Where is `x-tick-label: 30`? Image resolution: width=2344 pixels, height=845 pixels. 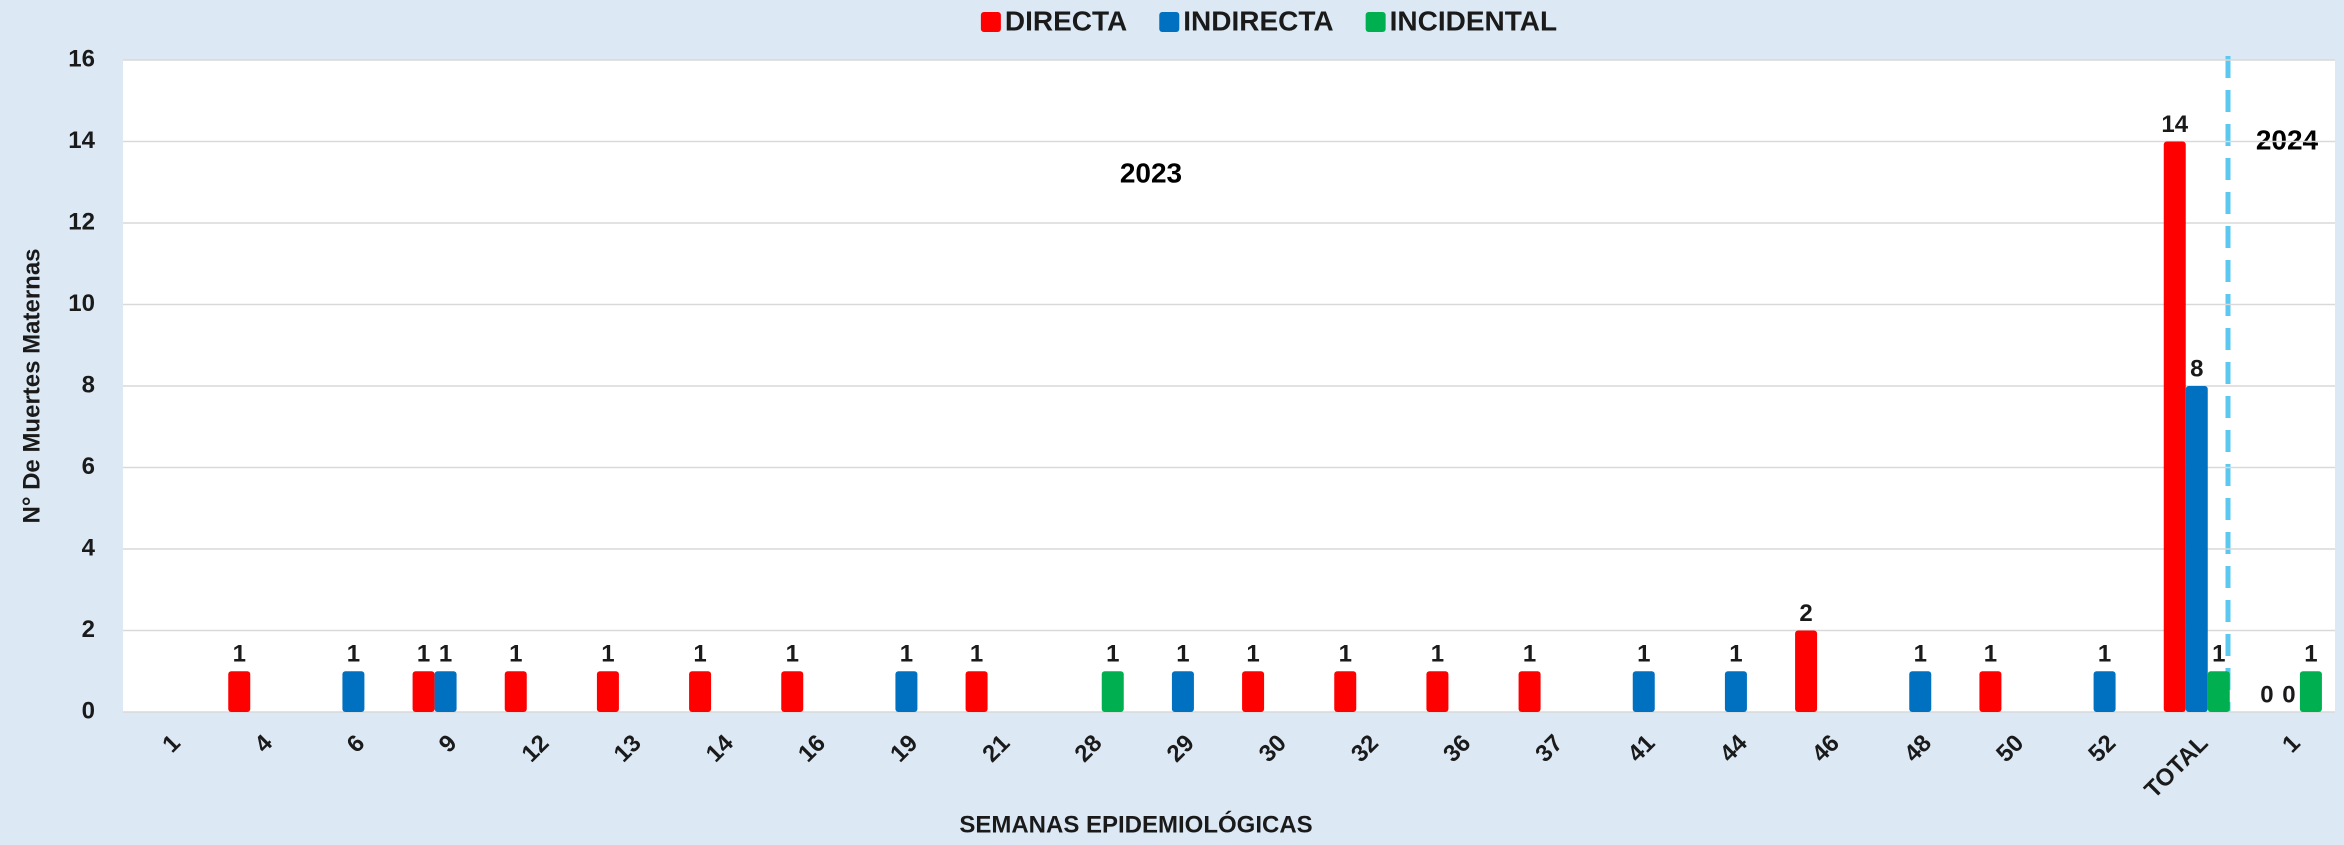
x-tick-label: 30 is located at coordinates (1273, 749).